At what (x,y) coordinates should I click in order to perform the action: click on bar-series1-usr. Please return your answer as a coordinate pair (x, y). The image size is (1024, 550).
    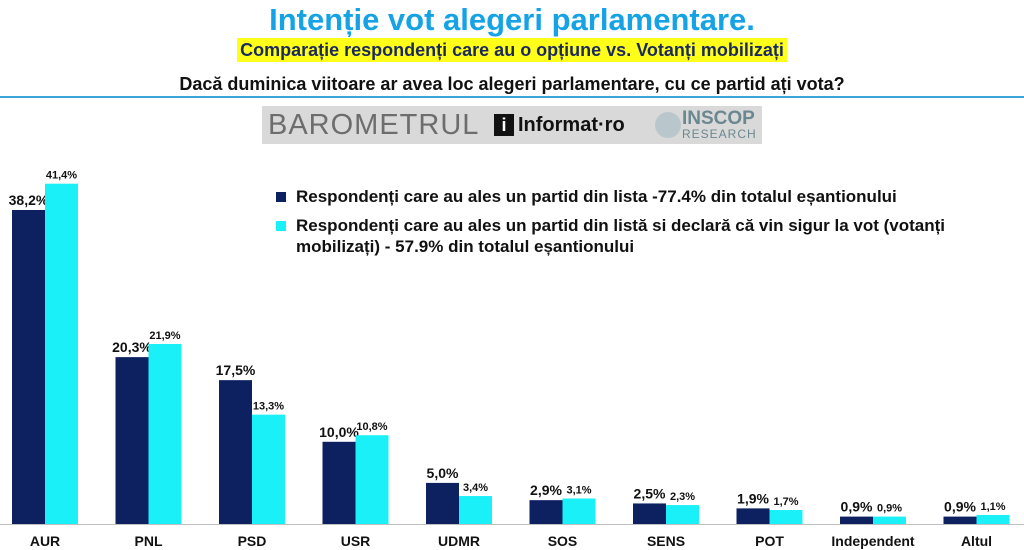
    Looking at the image, I should click on (339, 482).